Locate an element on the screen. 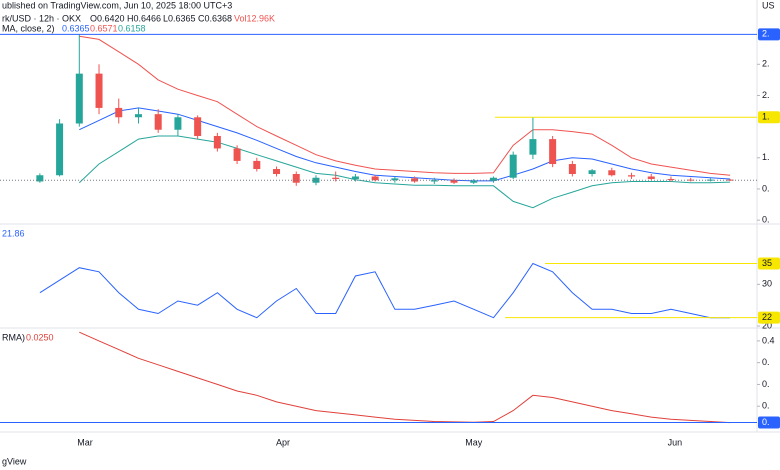 Image resolution: width=780 pixels, height=470 pixels. level-label: 35 is located at coordinates (767, 263).